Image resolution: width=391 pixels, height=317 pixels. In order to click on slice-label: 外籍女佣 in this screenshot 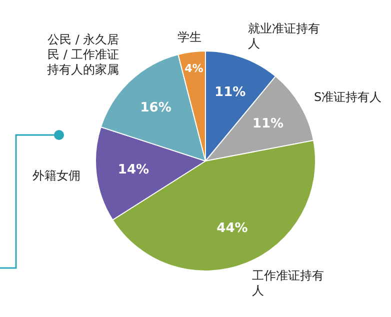, I will do `click(56, 175)`.